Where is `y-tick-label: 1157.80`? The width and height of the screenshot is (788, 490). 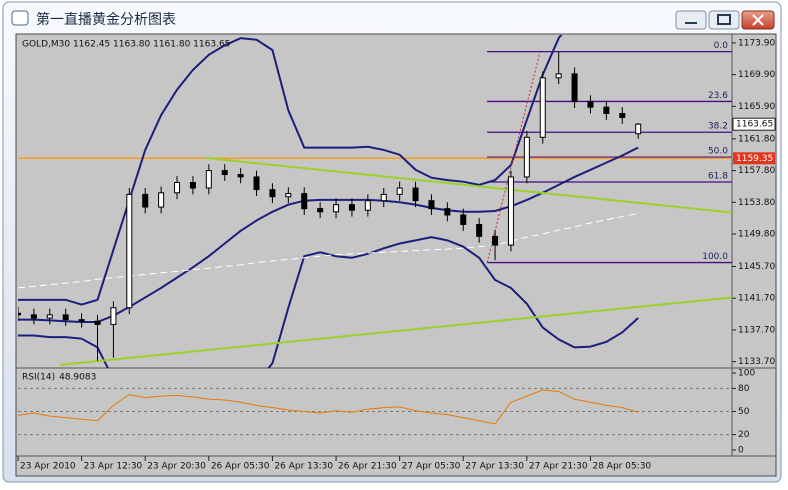
y-tick-label: 1157.80 is located at coordinates (756, 171).